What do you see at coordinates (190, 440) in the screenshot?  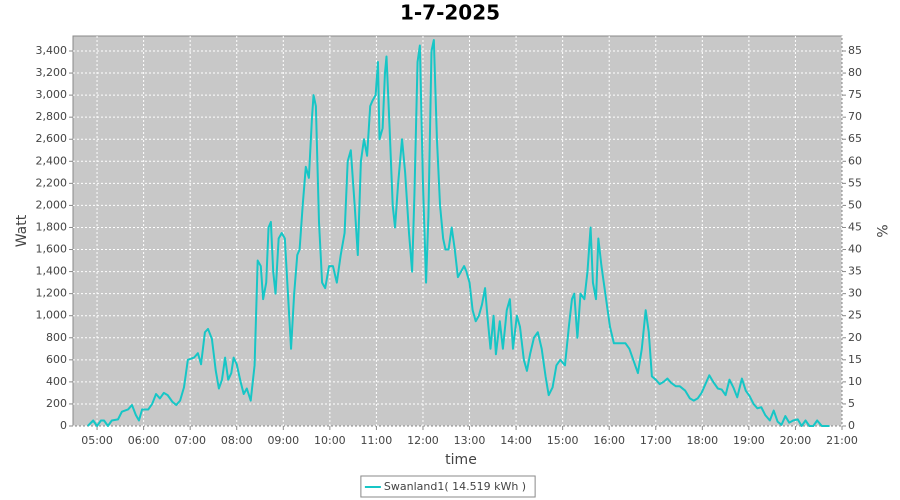 I see `x-tick-label: 07:00` at bounding box center [190, 440].